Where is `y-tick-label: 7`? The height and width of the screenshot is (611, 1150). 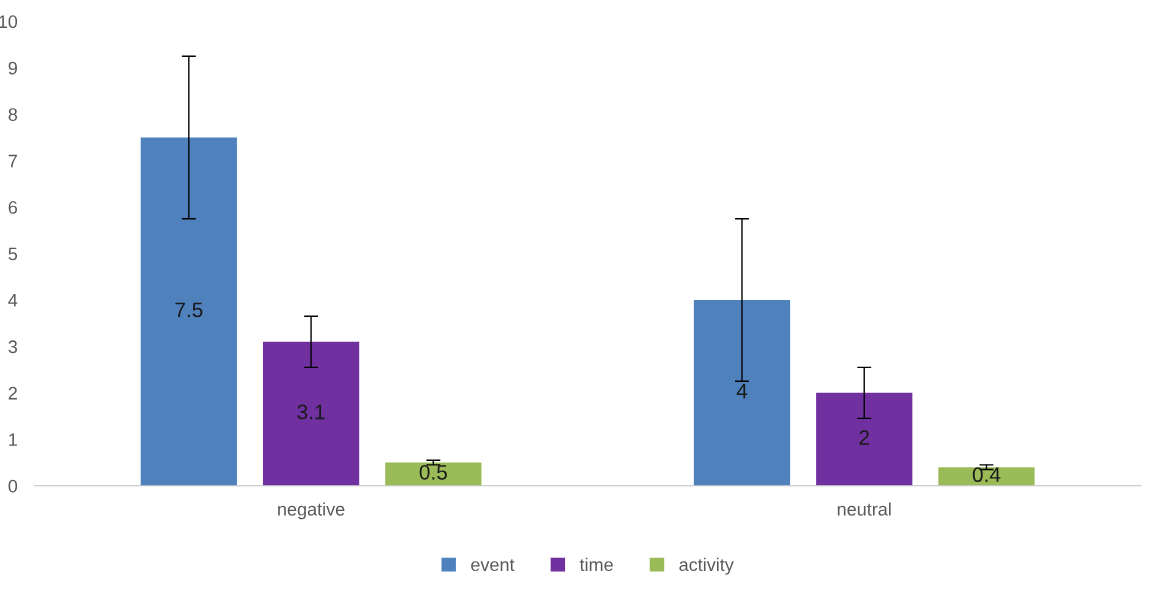
y-tick-label: 7 is located at coordinates (12, 161).